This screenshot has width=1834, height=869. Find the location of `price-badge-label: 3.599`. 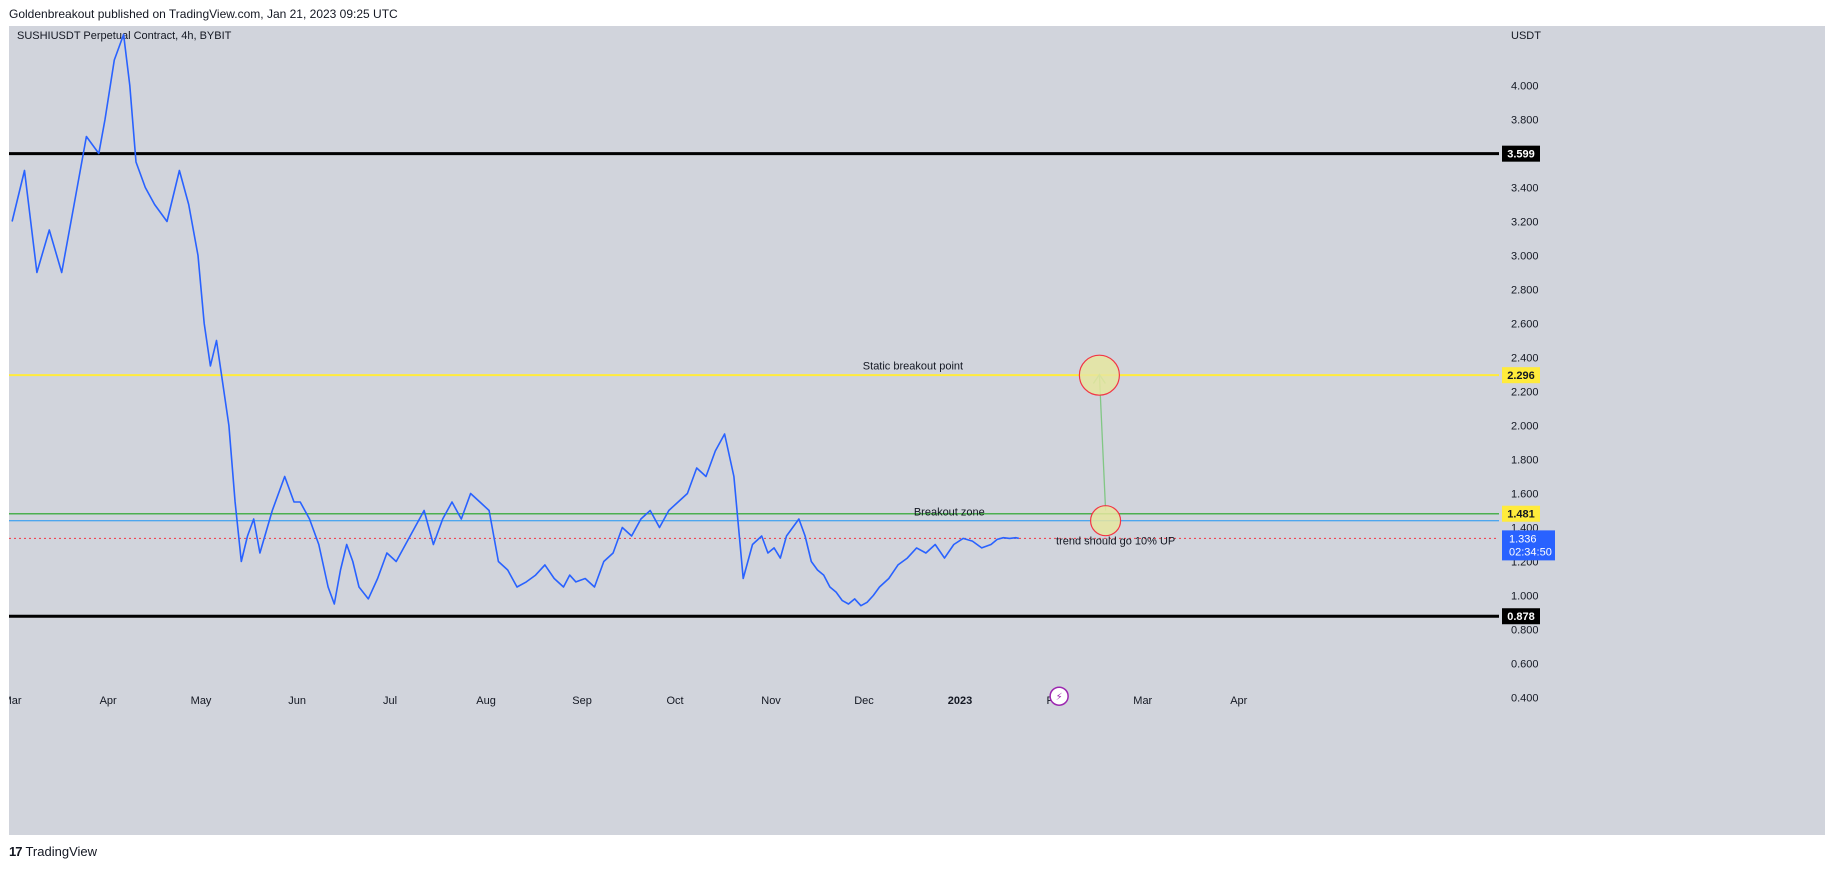

price-badge-label: 3.599 is located at coordinates (1521, 155).